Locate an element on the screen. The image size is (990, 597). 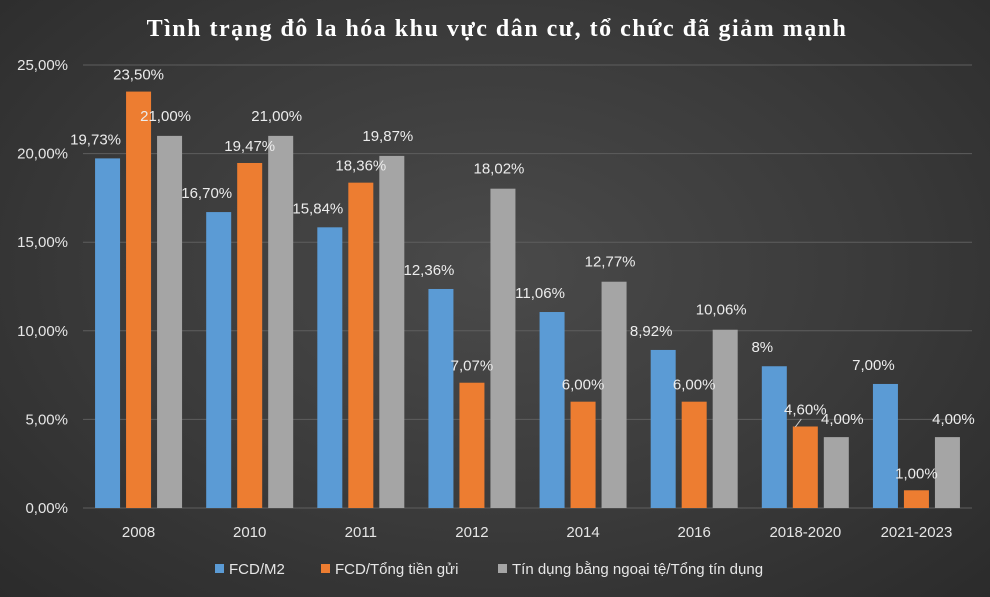
x-tick-label: 2018-2020 is located at coordinates (805, 532).